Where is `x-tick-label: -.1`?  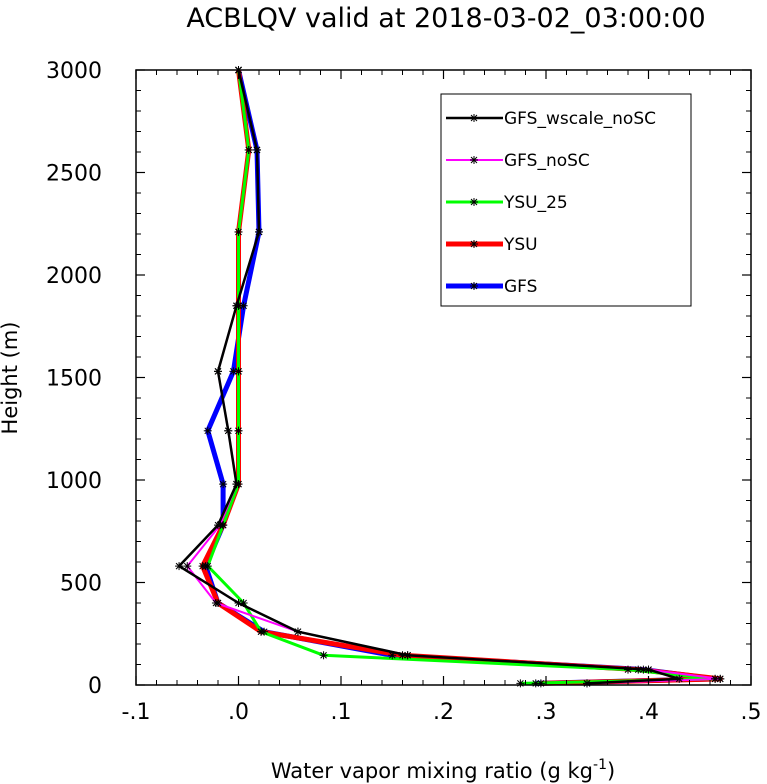 x-tick-label: -.1 is located at coordinates (136, 712).